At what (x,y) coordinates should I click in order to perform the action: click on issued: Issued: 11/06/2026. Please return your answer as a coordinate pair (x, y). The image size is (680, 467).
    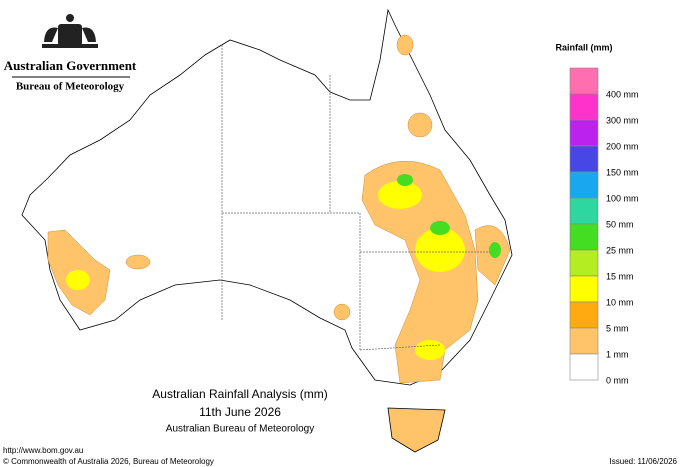
    Looking at the image, I should click on (644, 461).